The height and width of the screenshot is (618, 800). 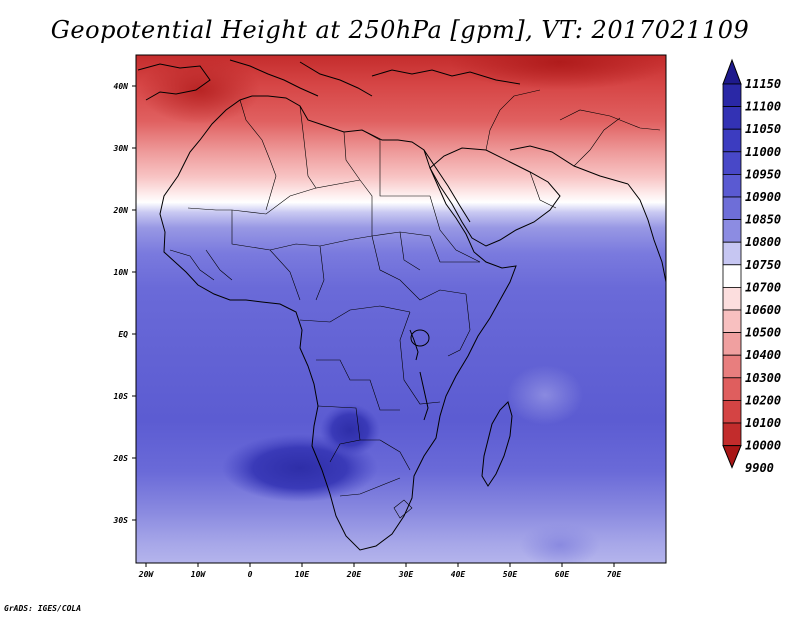 What do you see at coordinates (458, 574) in the screenshot?
I see `lon-tick-label: 40E` at bounding box center [458, 574].